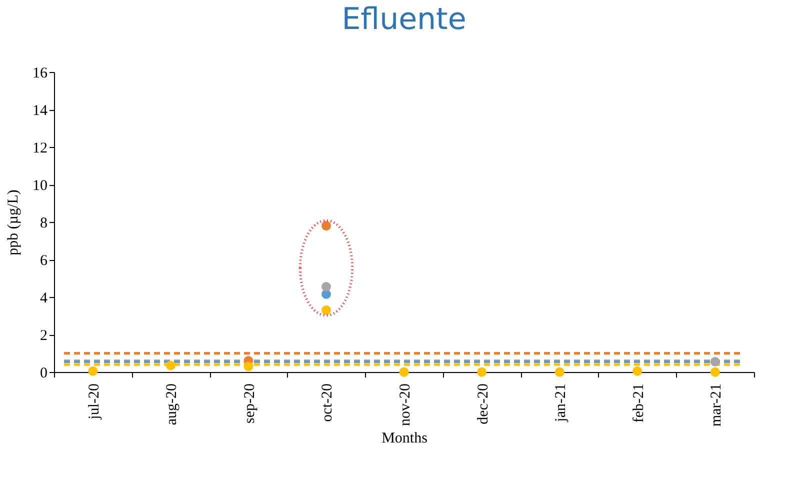 The width and height of the screenshot is (802, 497). Describe the element at coordinates (40, 111) in the screenshot. I see `y-tick-label: 14` at that location.